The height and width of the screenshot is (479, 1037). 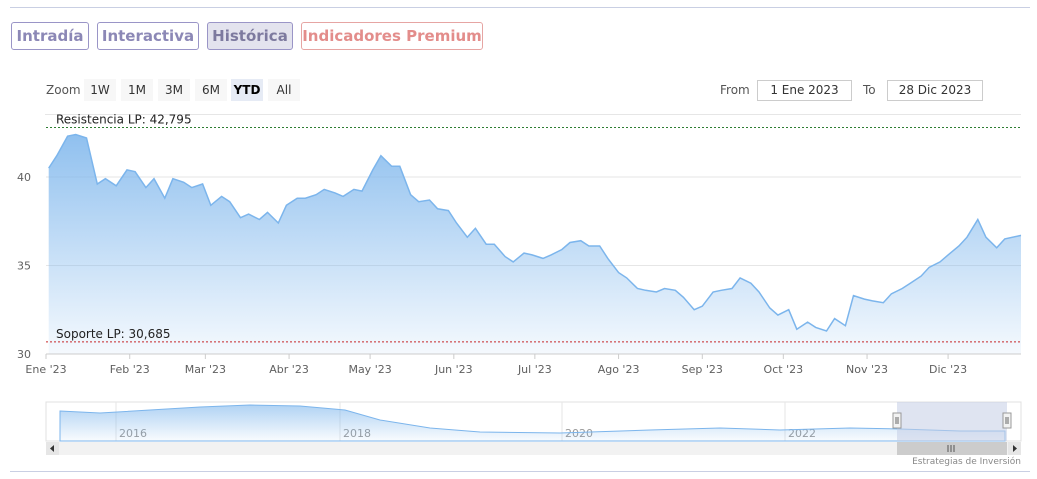 I want to click on x-tick-label: Mar '23, so click(x=205, y=369).